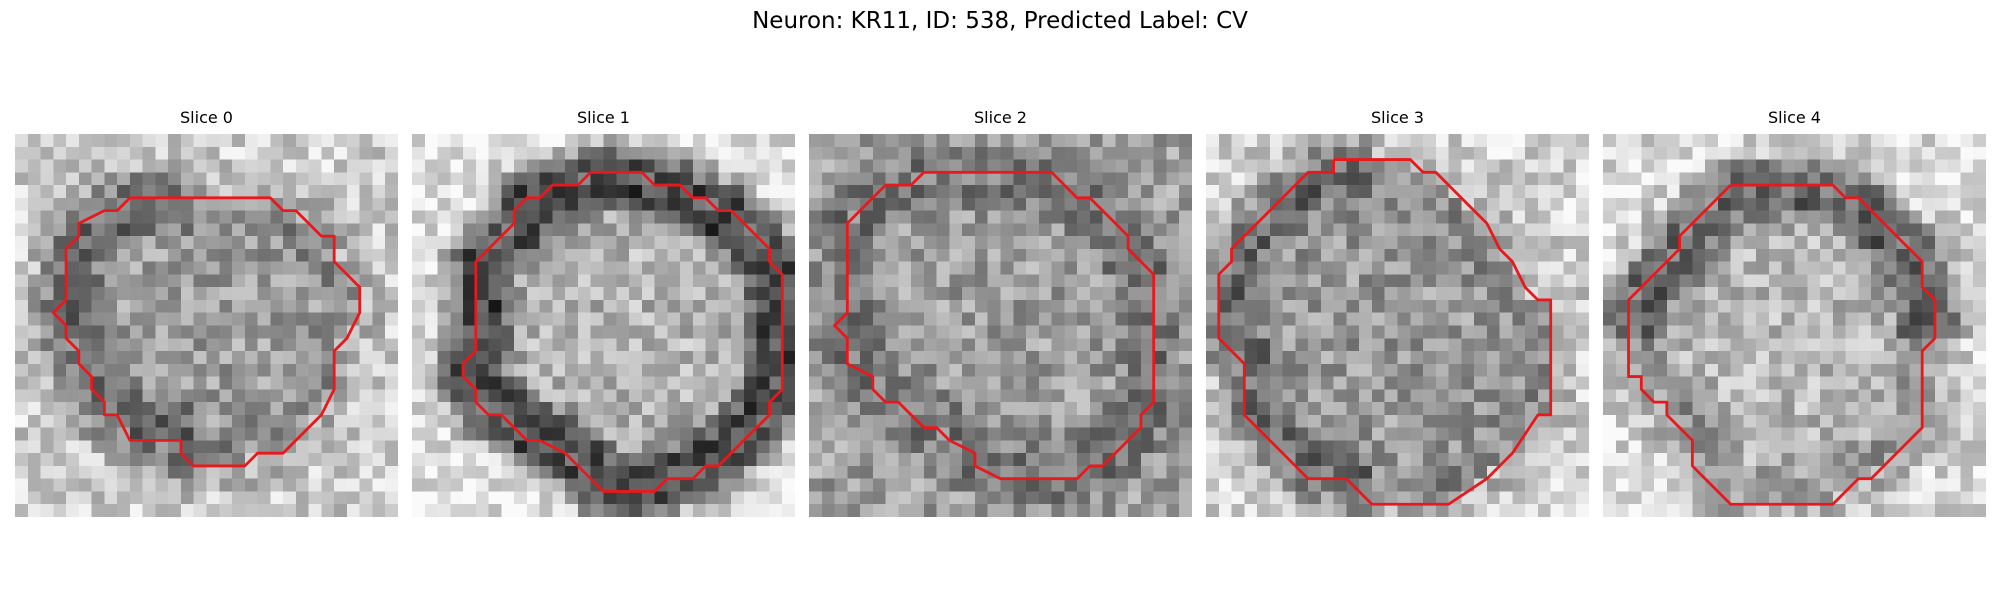 The width and height of the screenshot is (2000, 600). I want to click on slice-title-1: Slice 1, so click(603, 117).